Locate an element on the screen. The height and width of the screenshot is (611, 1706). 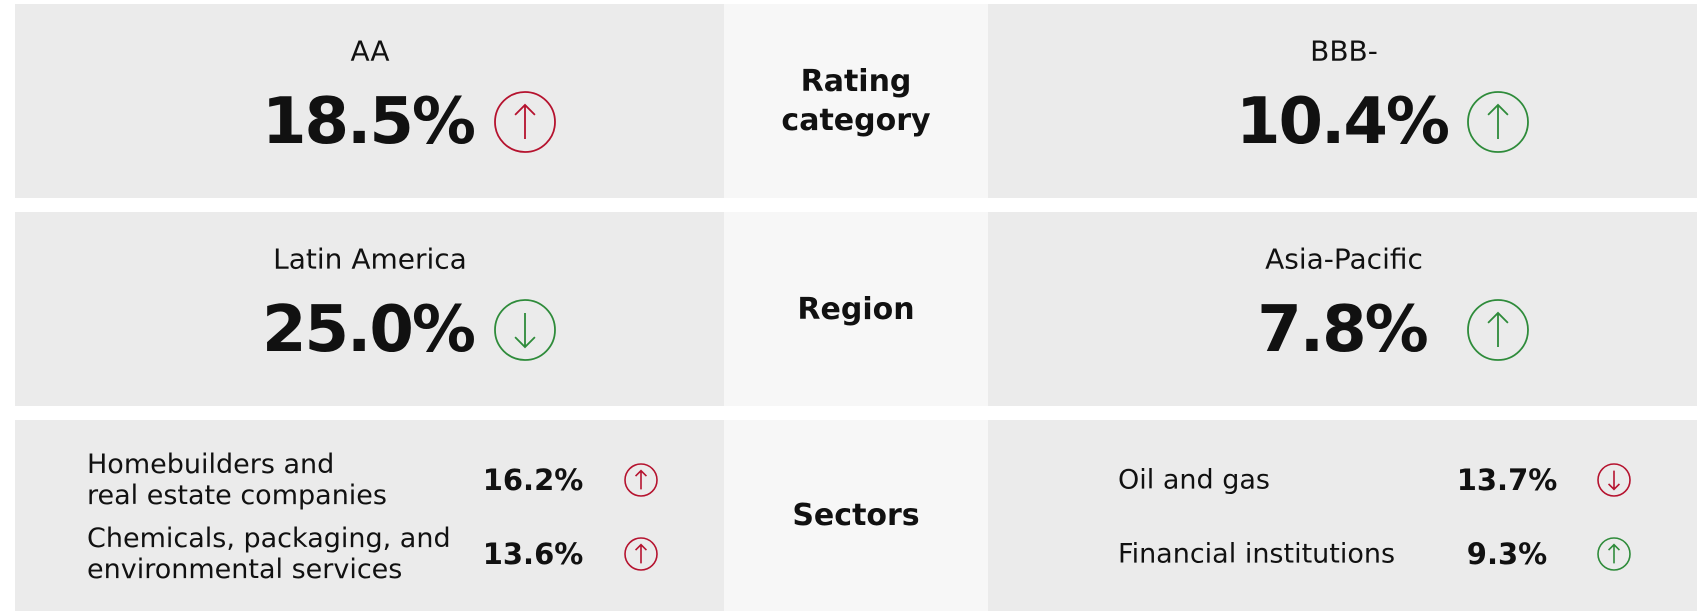
sector-value: 13.7% is located at coordinates (1507, 480).